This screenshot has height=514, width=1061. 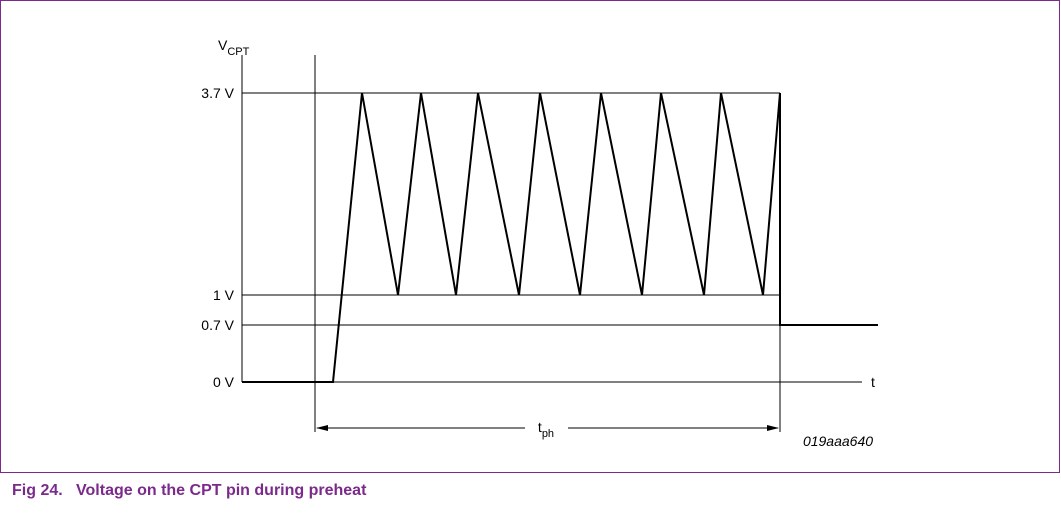 What do you see at coordinates (224, 295) in the screenshot?
I see `level-label: 1 V` at bounding box center [224, 295].